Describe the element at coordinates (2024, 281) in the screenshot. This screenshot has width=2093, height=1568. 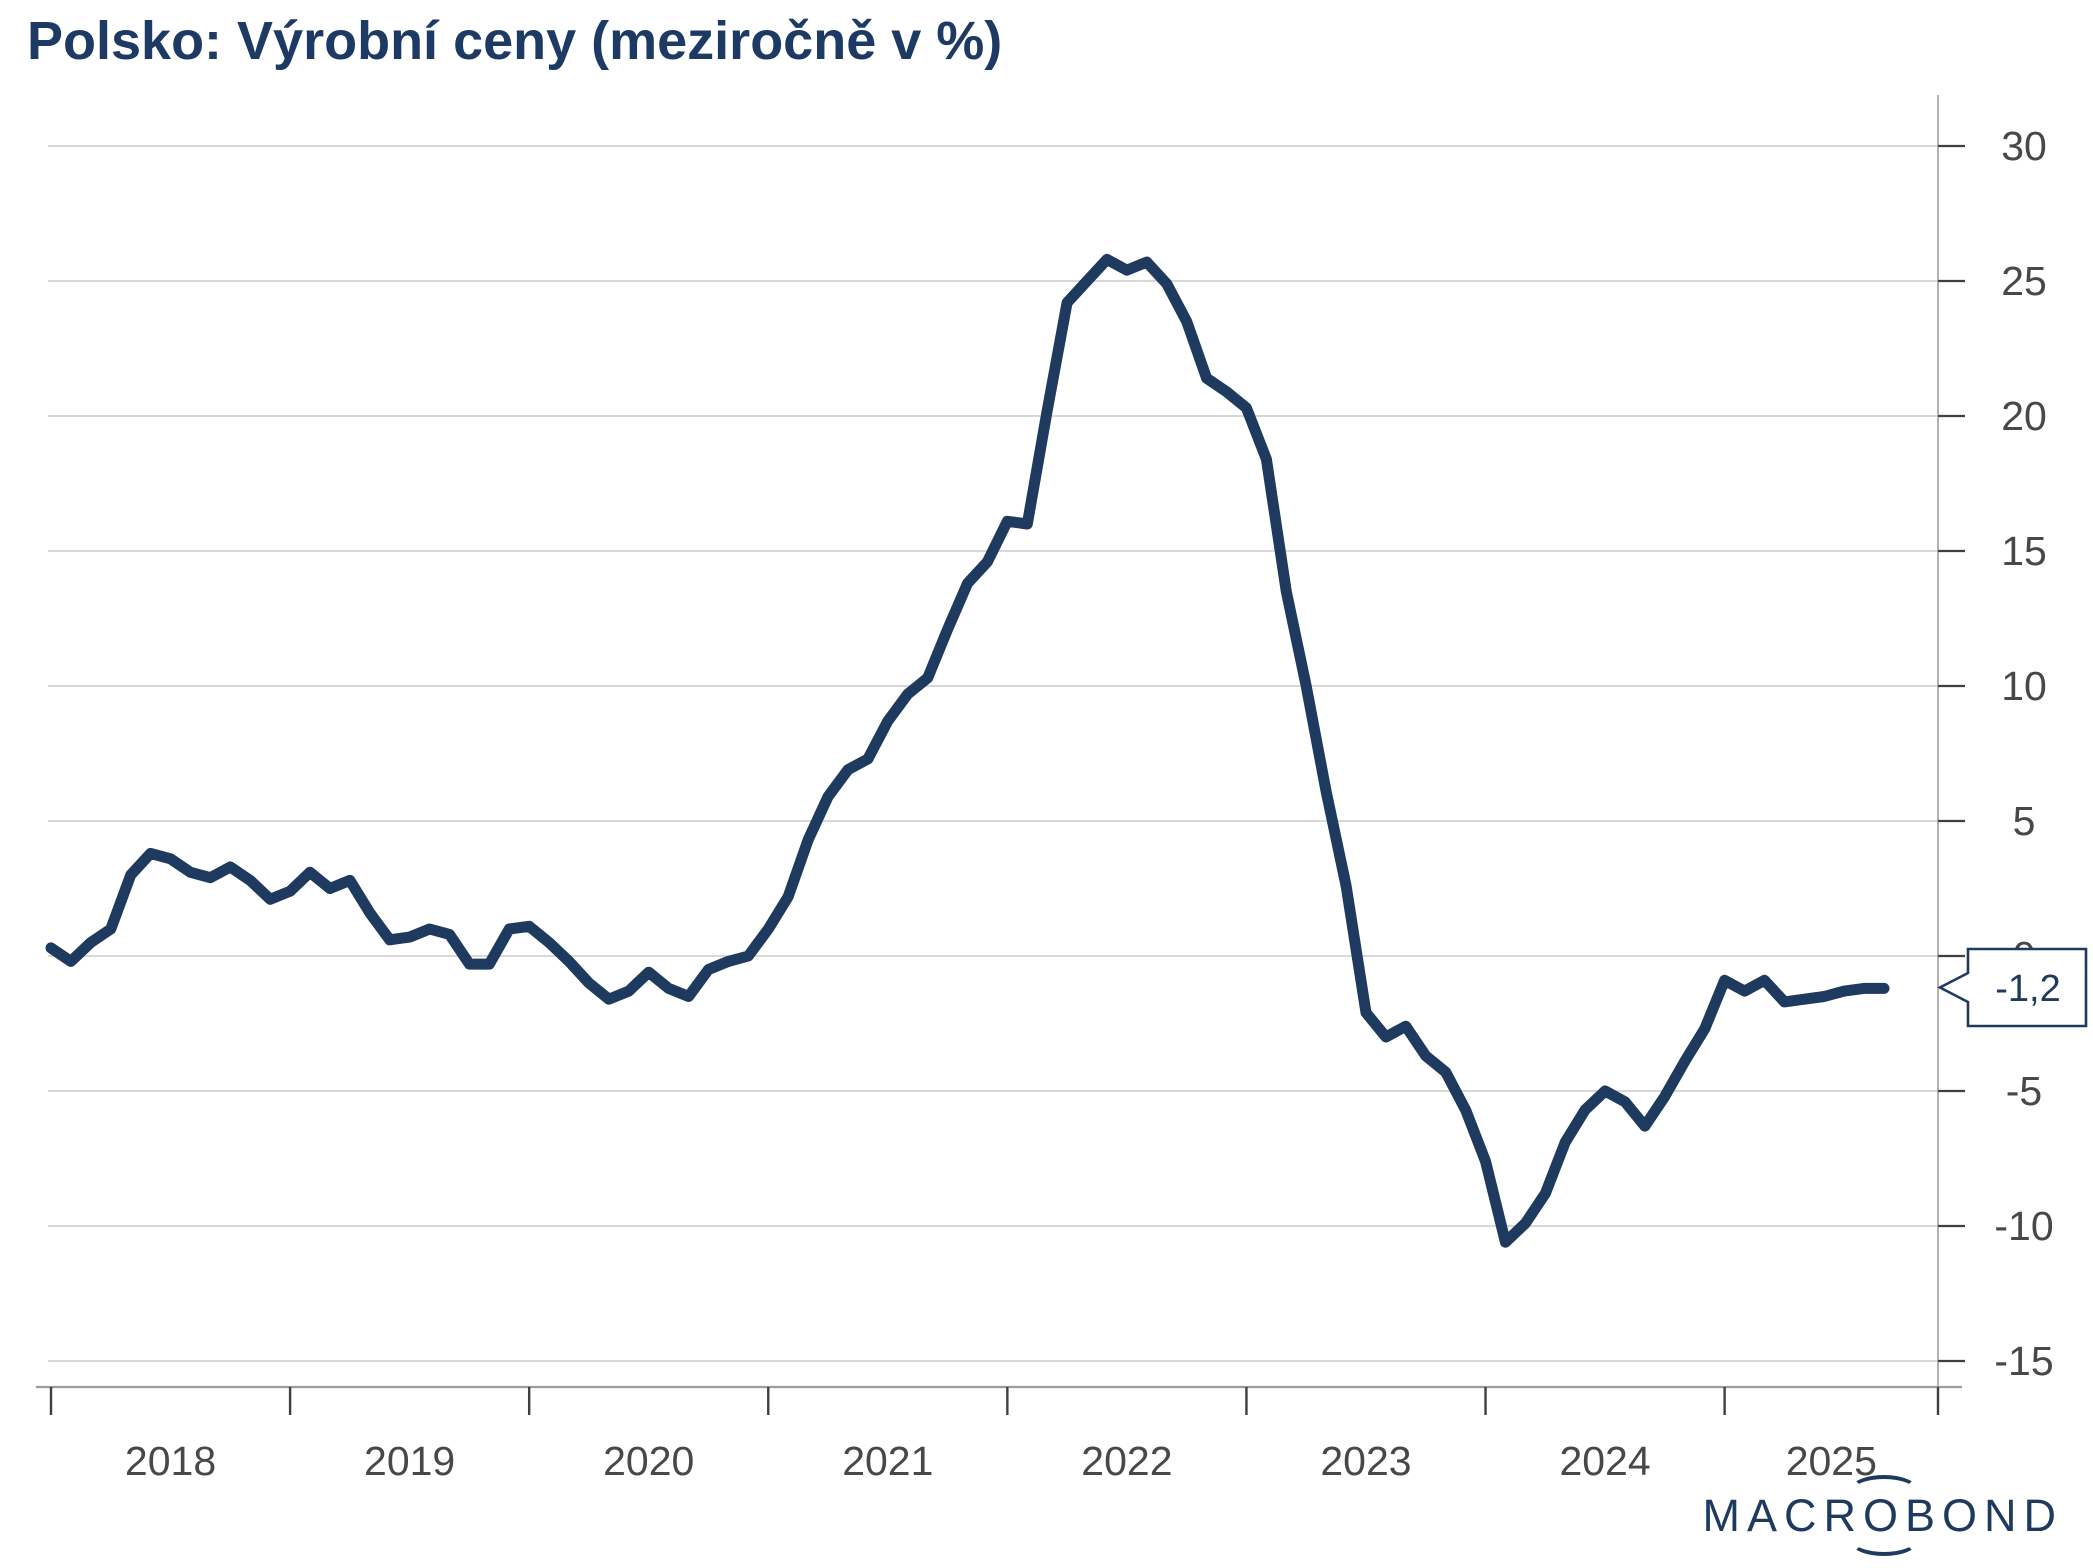
I see `y-tick-label: 25` at that location.